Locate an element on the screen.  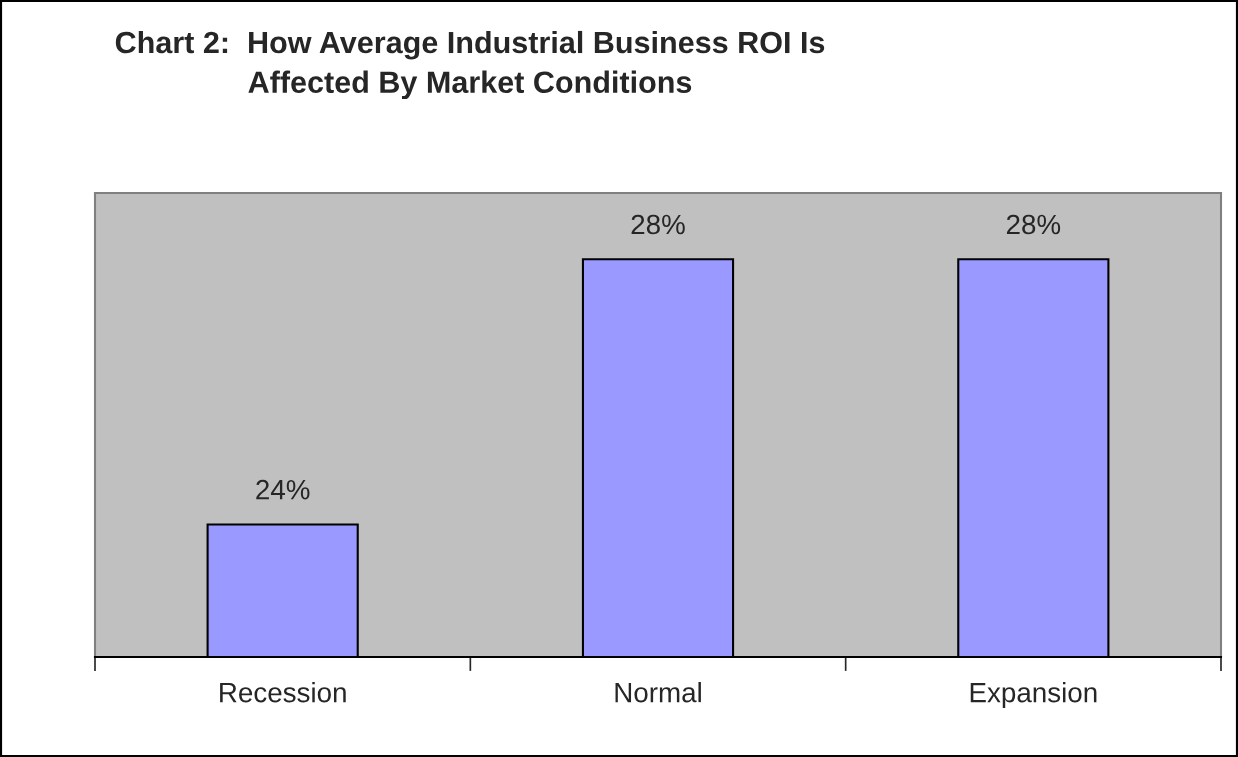
x-tick-label: Recession is located at coordinates (283, 692).